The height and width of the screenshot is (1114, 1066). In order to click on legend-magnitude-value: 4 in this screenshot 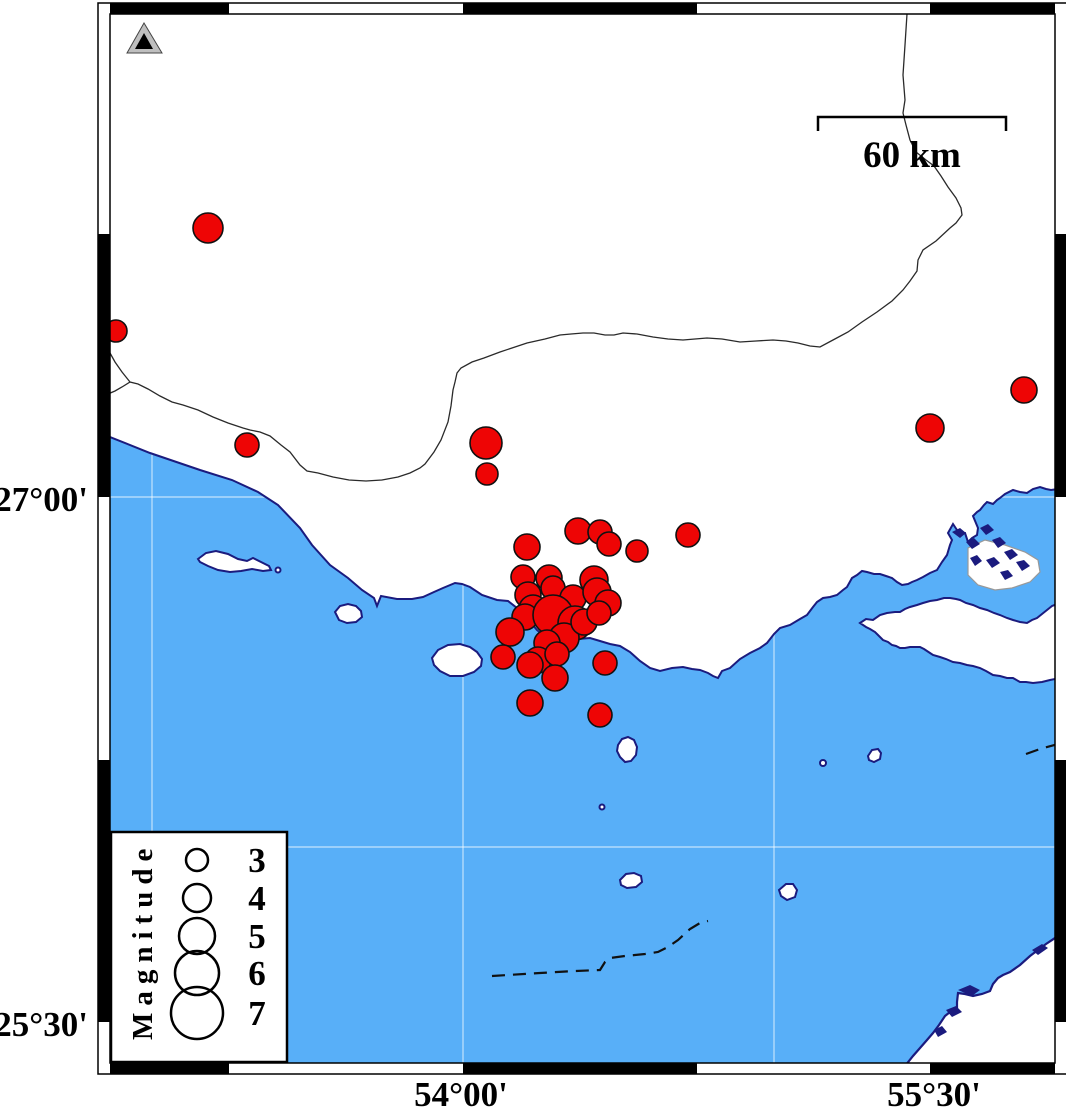, I will do `click(257, 898)`.